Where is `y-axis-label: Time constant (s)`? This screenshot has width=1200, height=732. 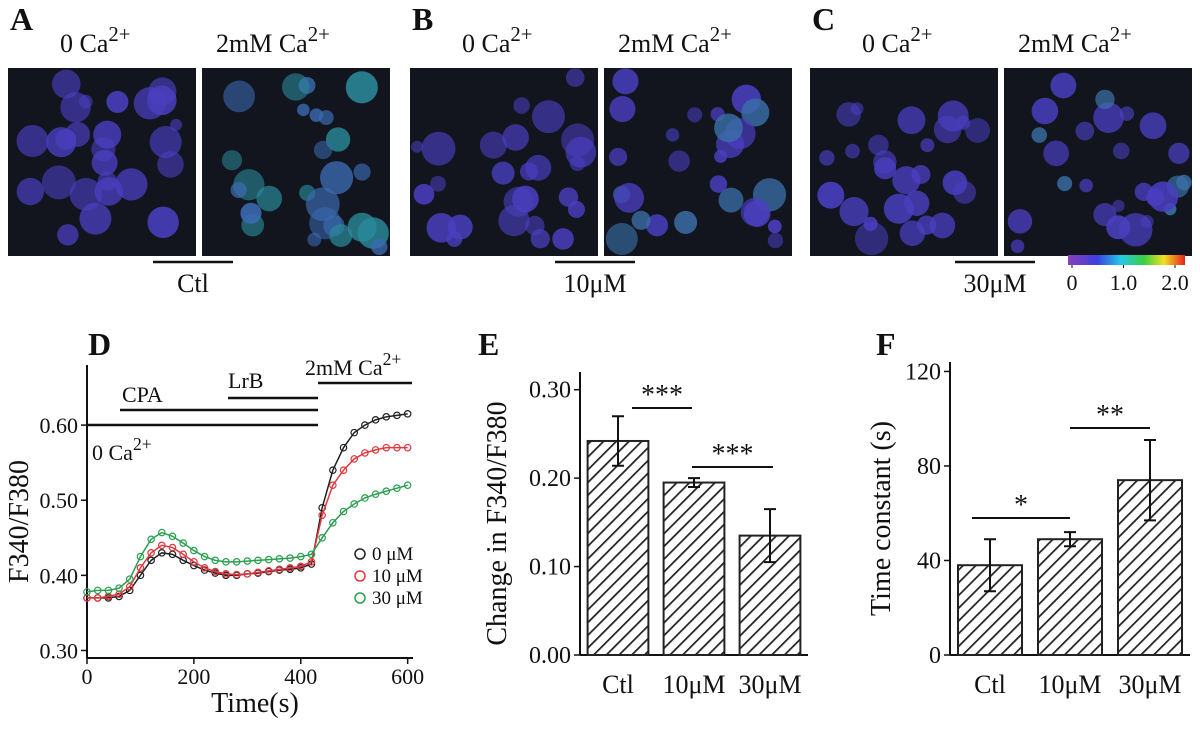
y-axis-label: Time constant (s) is located at coordinates (881, 518).